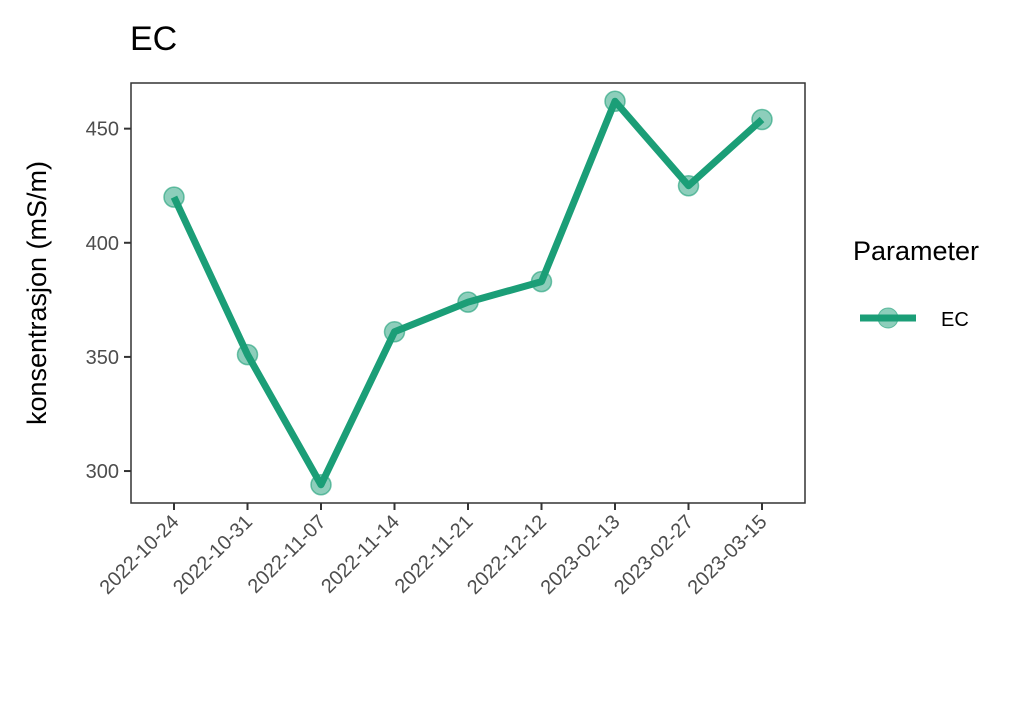 The width and height of the screenshot is (1031, 704). What do you see at coordinates (108, 301) in the screenshot?
I see `y-axis: 300 350 400 450` at bounding box center [108, 301].